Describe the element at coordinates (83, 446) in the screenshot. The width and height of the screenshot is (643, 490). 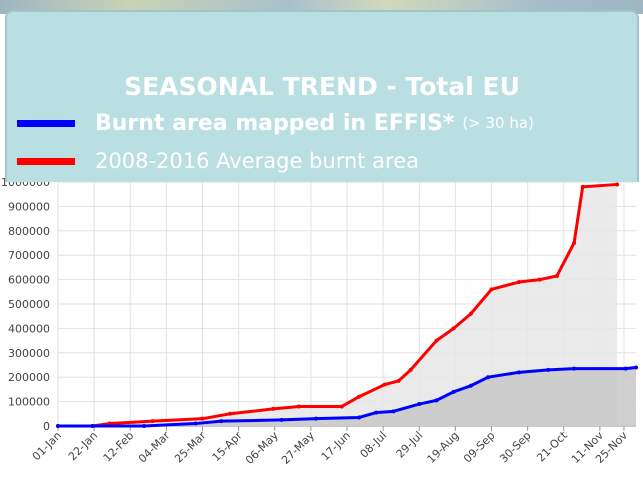
I see `x-tick-label: 22-Jan` at that location.